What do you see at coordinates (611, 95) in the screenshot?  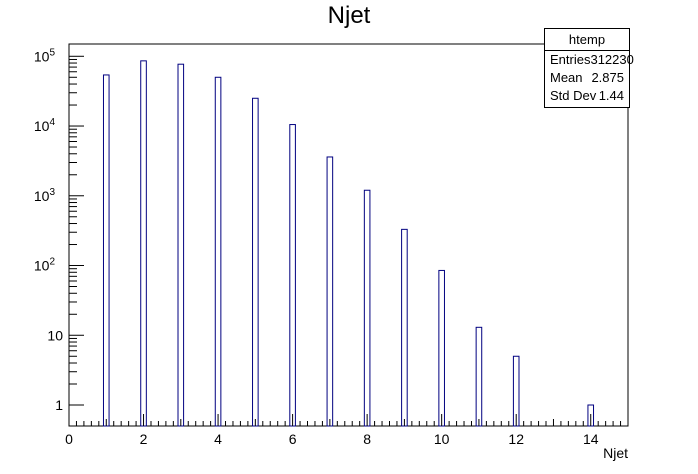 I see `stats-value-stddev: 1.44` at bounding box center [611, 95].